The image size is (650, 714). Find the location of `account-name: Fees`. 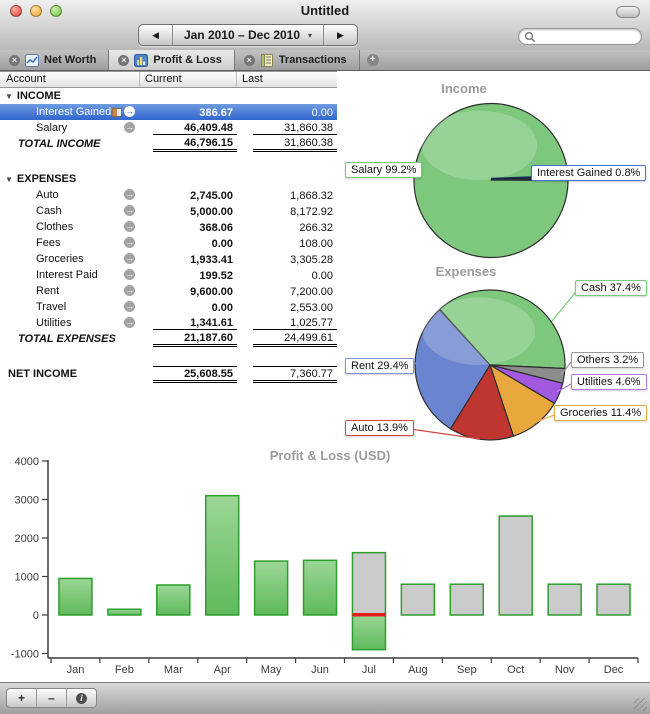

account-name: Fees is located at coordinates (48, 243).